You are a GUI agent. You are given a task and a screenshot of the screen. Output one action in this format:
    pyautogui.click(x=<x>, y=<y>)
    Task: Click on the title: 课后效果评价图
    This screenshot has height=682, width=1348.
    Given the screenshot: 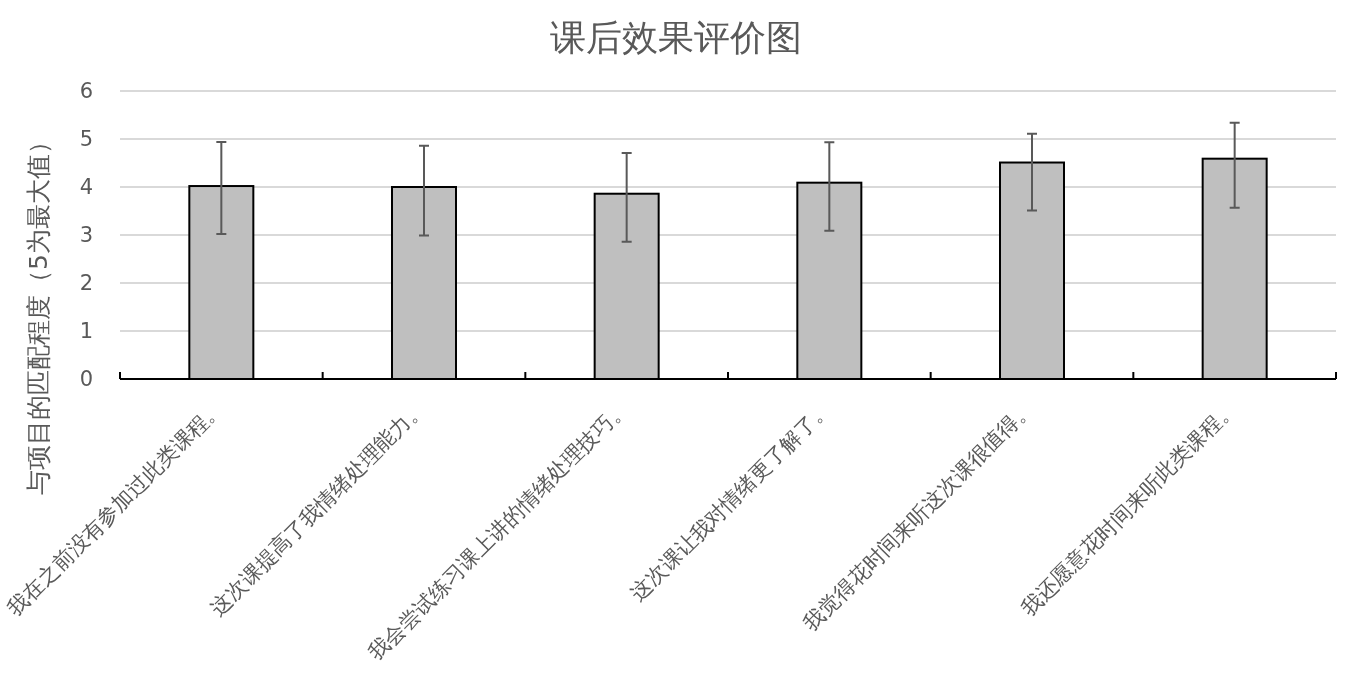 What is the action you would take?
    pyautogui.click(x=676, y=37)
    